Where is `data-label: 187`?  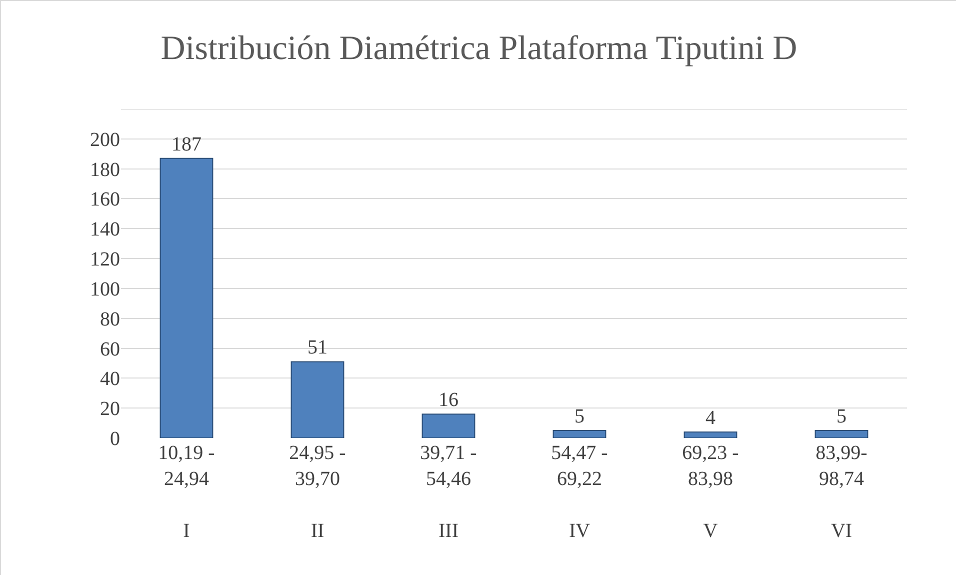 data-label: 187 is located at coordinates (187, 144).